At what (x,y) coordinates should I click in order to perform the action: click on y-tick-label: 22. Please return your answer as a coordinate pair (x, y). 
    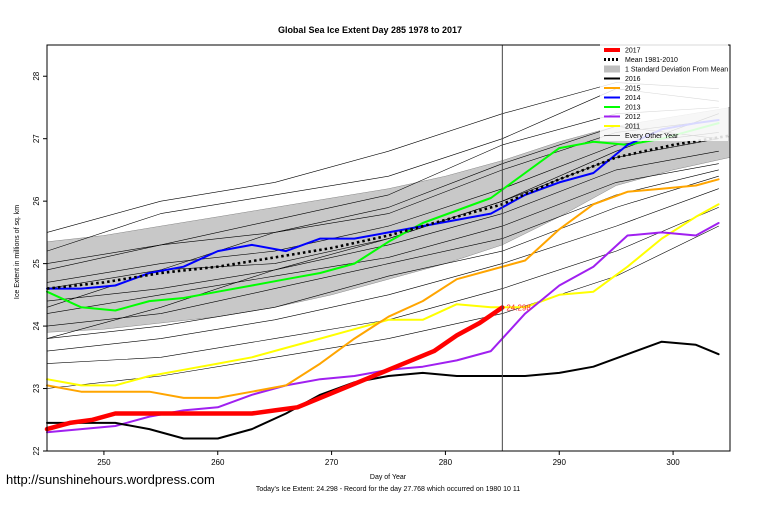
    Looking at the image, I should click on (36, 450).